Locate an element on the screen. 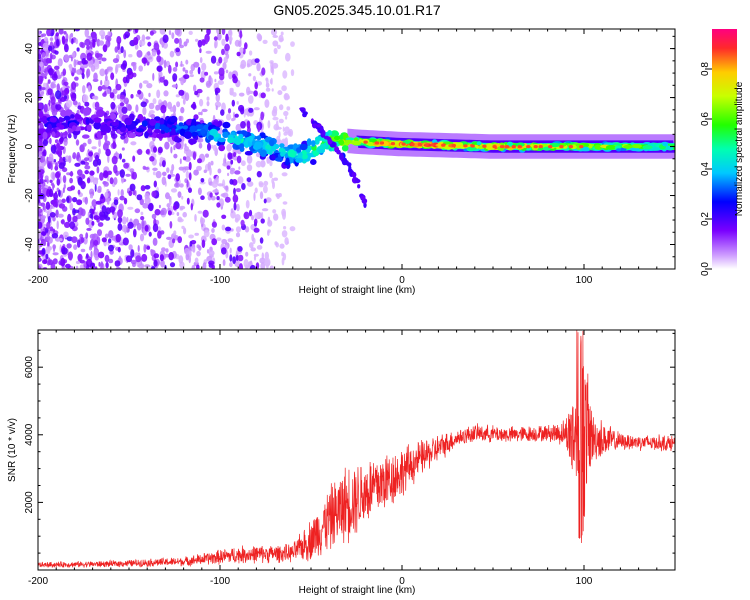 The image size is (750, 600). spectrogram-xtick-label: 100 is located at coordinates (584, 280).